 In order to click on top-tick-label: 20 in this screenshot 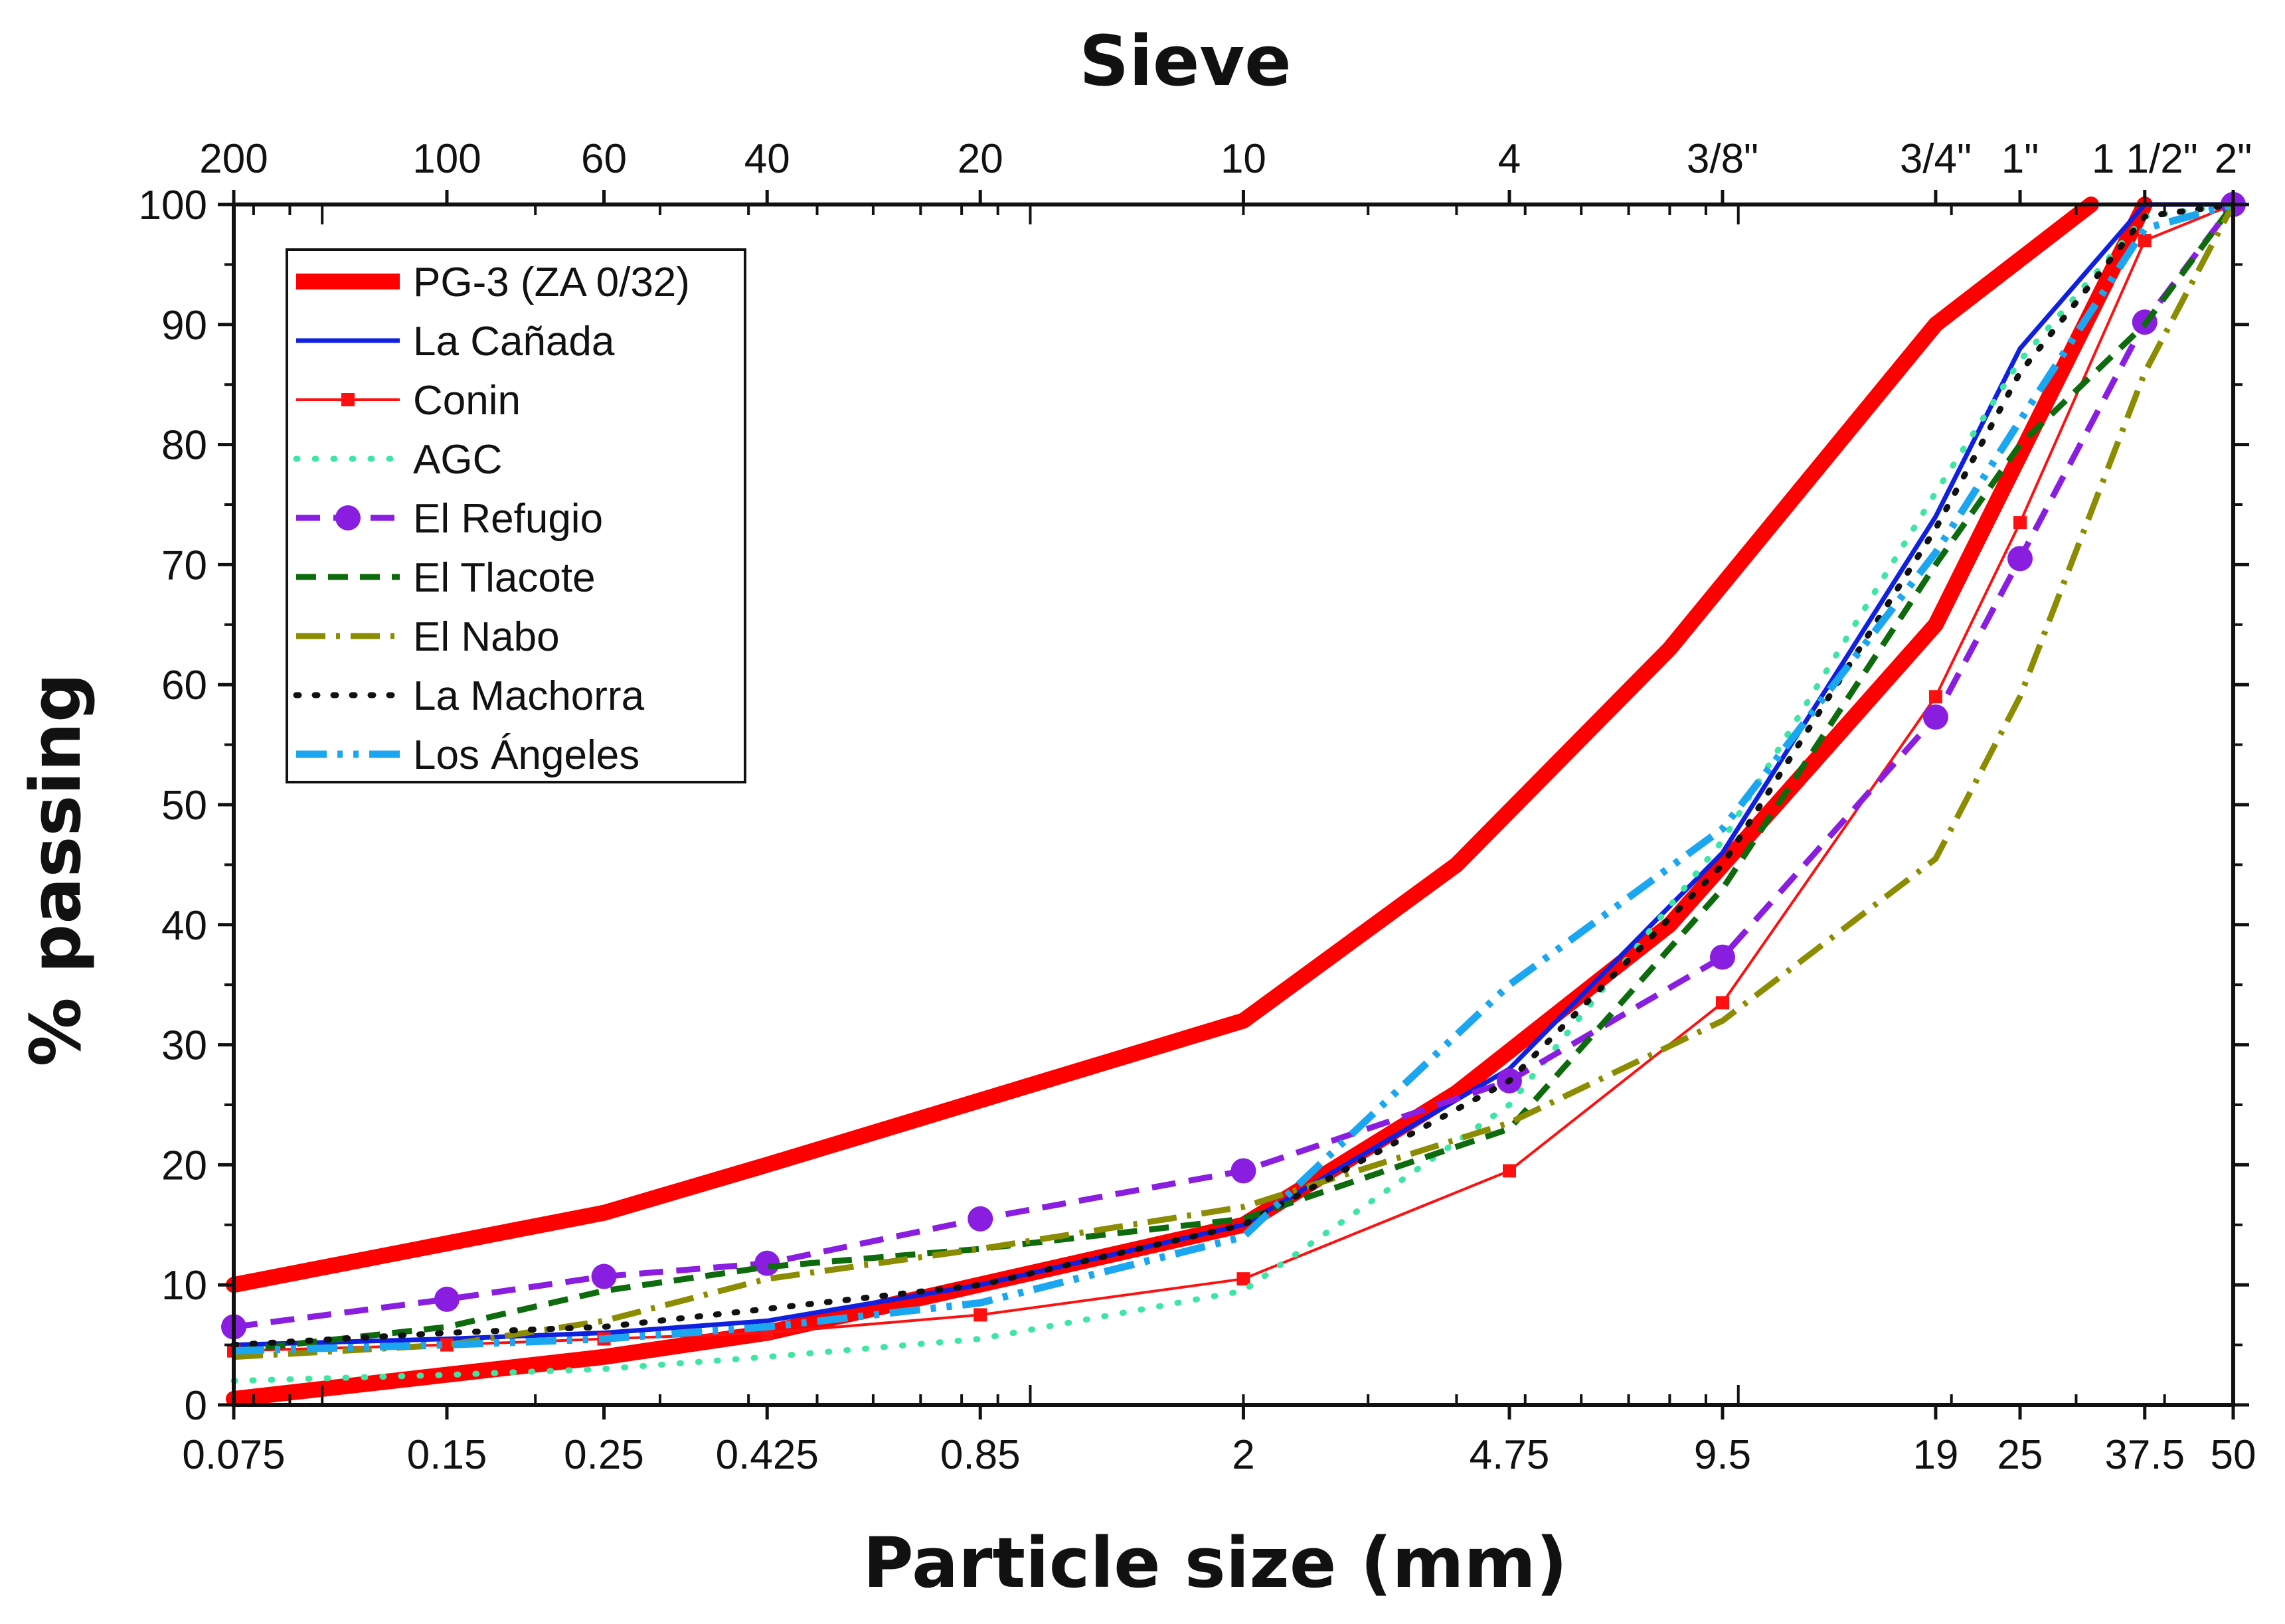, I will do `click(980, 159)`.